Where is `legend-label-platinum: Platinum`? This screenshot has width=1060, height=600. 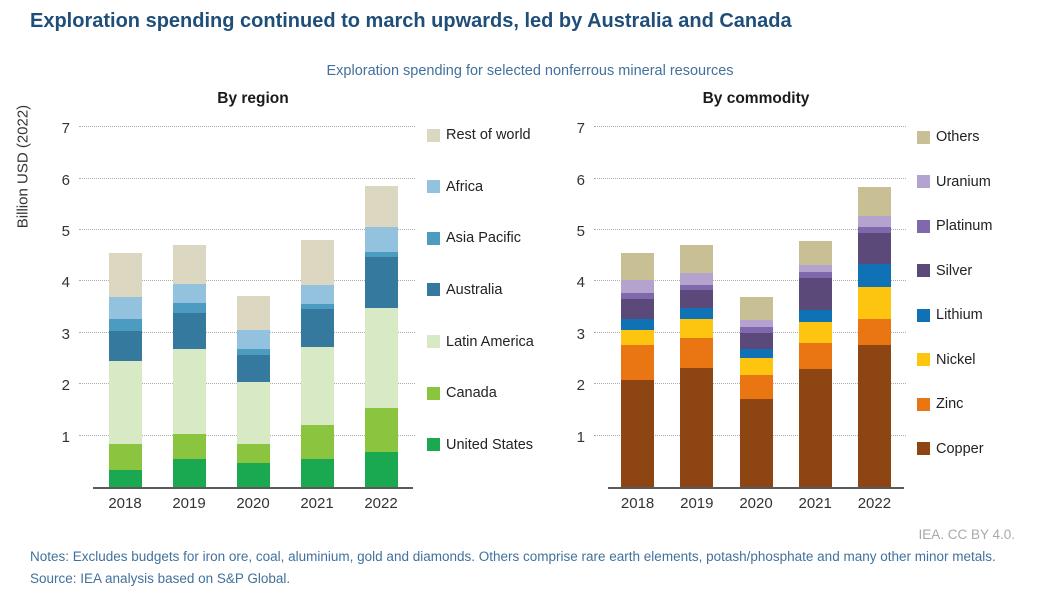 legend-label-platinum: Platinum is located at coordinates (964, 226).